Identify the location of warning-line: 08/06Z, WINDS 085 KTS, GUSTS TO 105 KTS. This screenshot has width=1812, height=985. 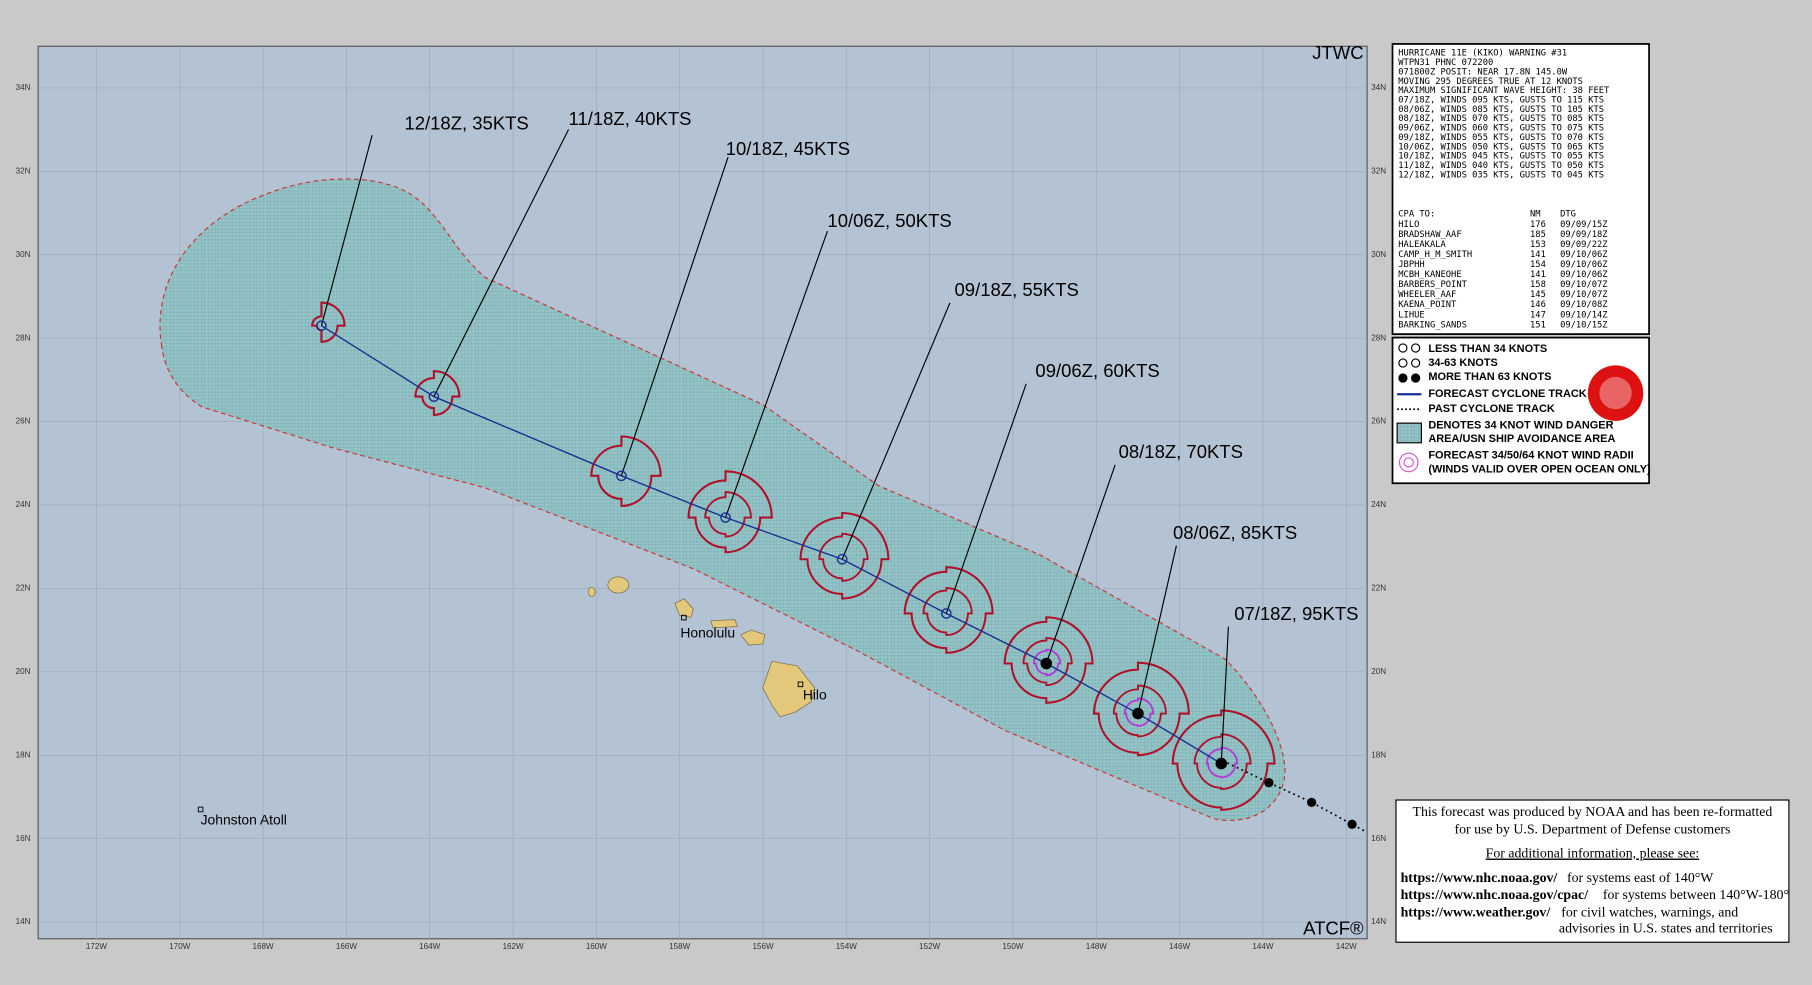
(1501, 110).